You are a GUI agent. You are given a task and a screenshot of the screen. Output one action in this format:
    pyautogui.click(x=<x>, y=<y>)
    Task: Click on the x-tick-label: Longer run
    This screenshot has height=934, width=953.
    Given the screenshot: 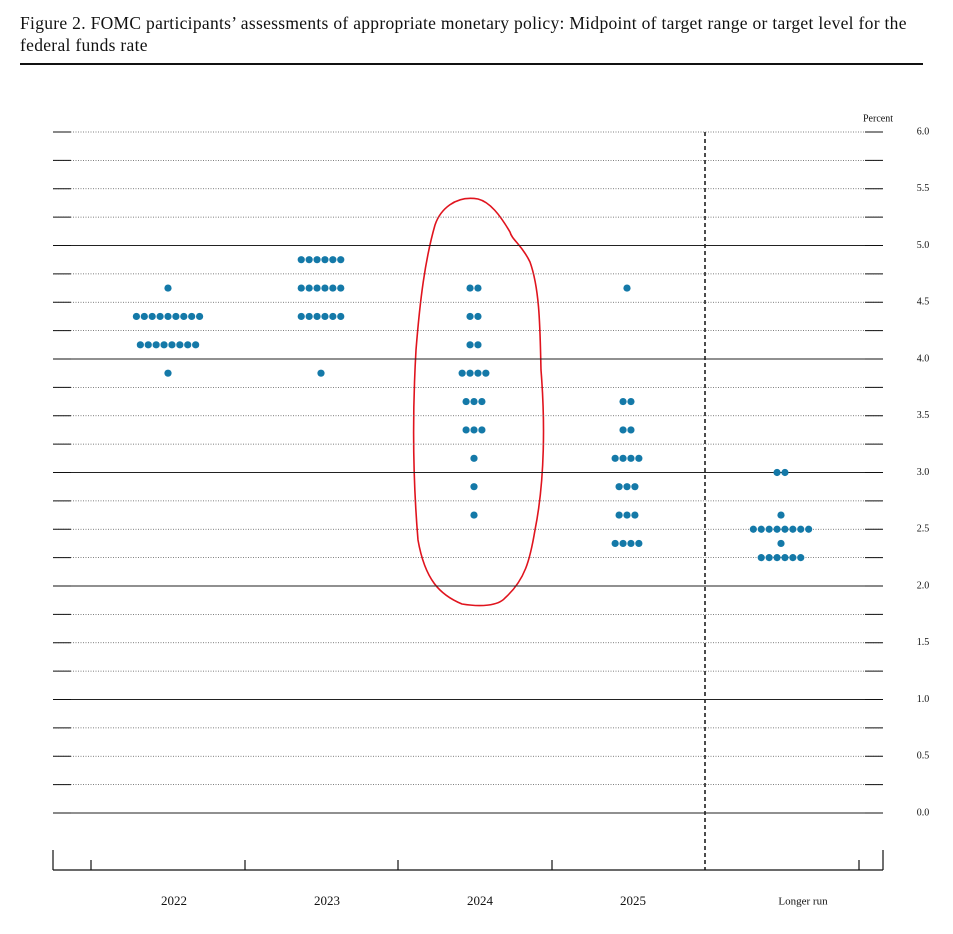 What is the action you would take?
    pyautogui.click(x=803, y=902)
    